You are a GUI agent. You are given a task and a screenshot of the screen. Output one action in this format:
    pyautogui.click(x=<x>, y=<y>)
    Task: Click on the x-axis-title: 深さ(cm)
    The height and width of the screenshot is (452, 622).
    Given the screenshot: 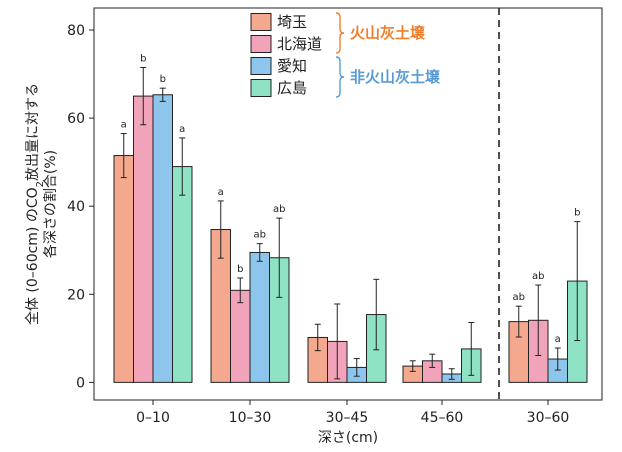 What is the action you would take?
    pyautogui.click(x=348, y=438)
    